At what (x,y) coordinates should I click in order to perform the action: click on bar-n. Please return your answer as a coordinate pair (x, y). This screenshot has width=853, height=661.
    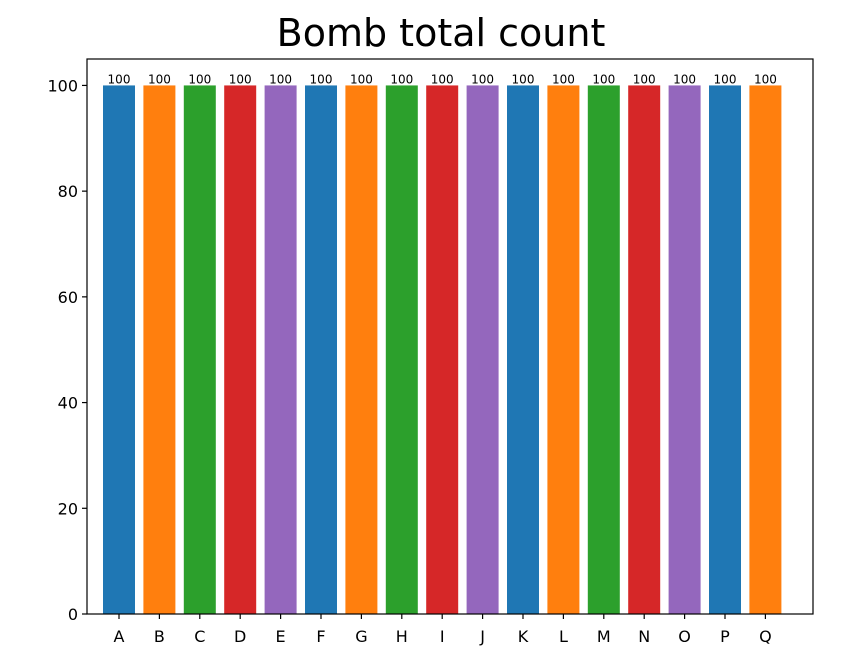
    Looking at the image, I should click on (644, 350).